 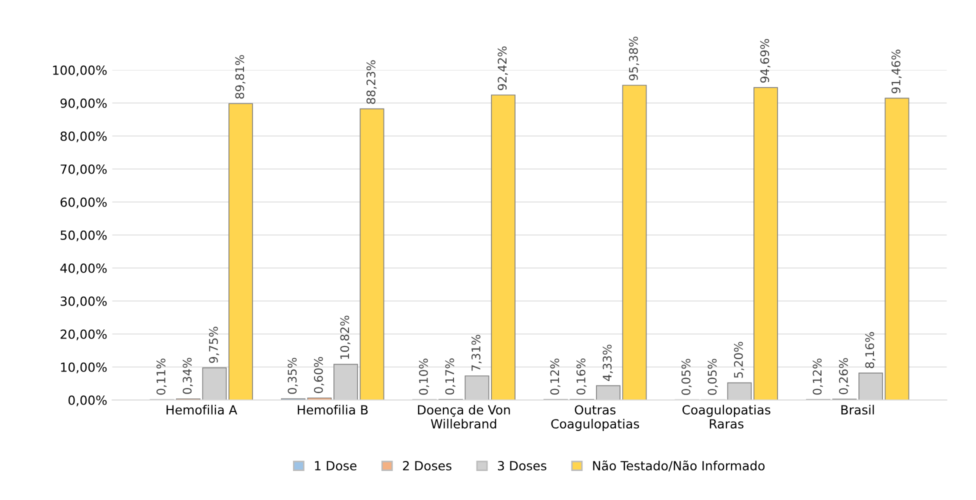 I want to click on data-label: 4,33%, so click(x=607, y=362).